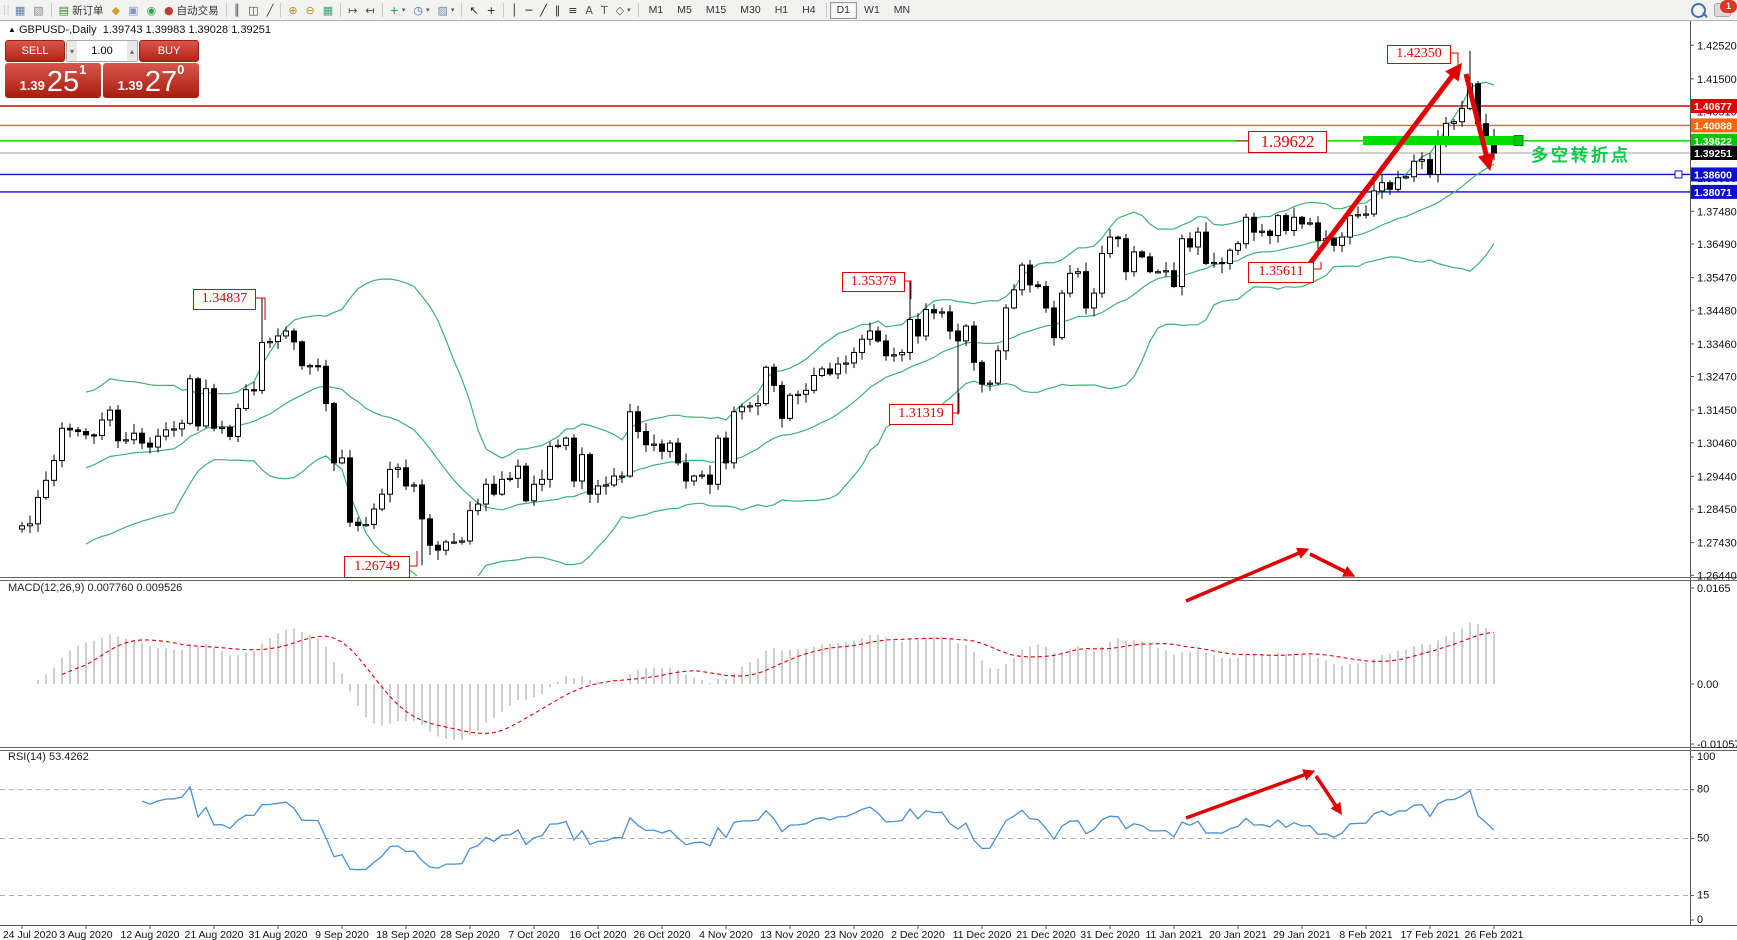 This screenshot has height=940, width=1737. What do you see at coordinates (1725, 8) in the screenshot?
I see `notifications-icon: 1` at bounding box center [1725, 8].